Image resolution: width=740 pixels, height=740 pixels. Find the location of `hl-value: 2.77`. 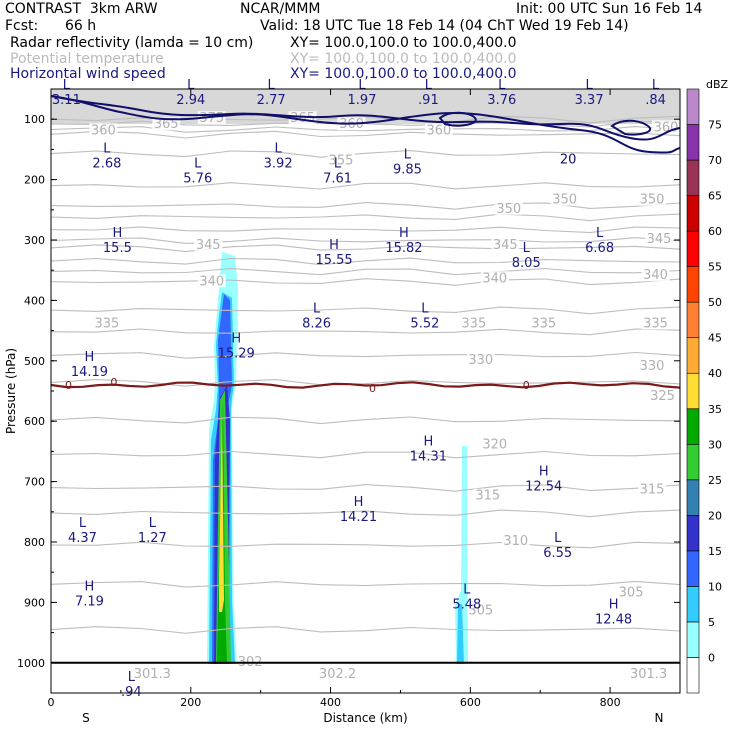

hl-value: 2.77 is located at coordinates (271, 100).